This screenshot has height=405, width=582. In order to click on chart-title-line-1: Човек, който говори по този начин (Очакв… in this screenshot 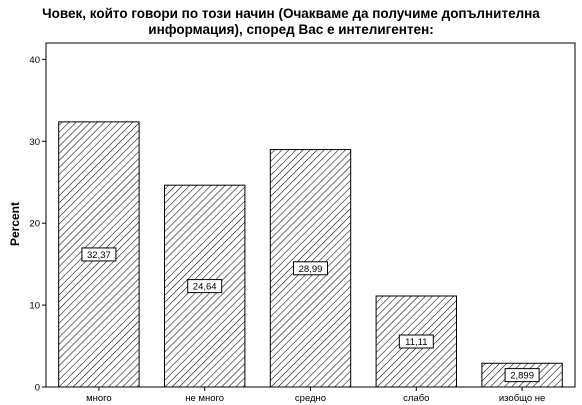, I will do `click(291, 13)`.